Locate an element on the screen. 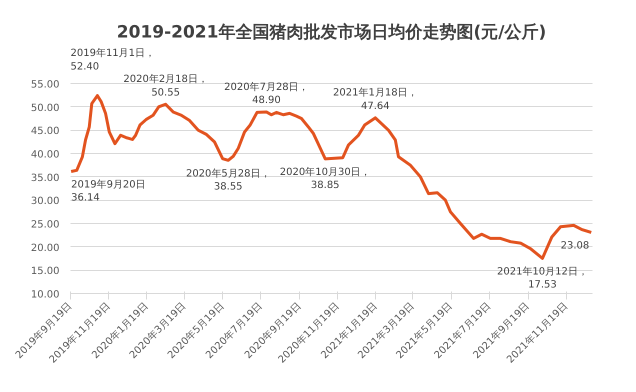  annotation: 23.08 is located at coordinates (575, 246).